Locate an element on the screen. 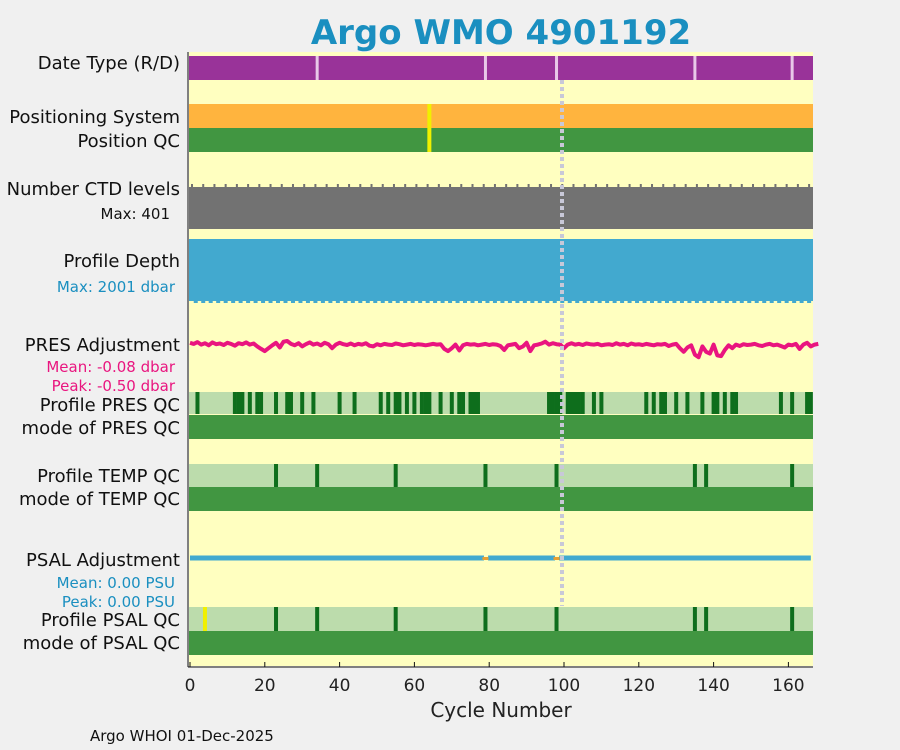  psal-mean-text: Mean: 0.00 PSU is located at coordinates (116, 583).